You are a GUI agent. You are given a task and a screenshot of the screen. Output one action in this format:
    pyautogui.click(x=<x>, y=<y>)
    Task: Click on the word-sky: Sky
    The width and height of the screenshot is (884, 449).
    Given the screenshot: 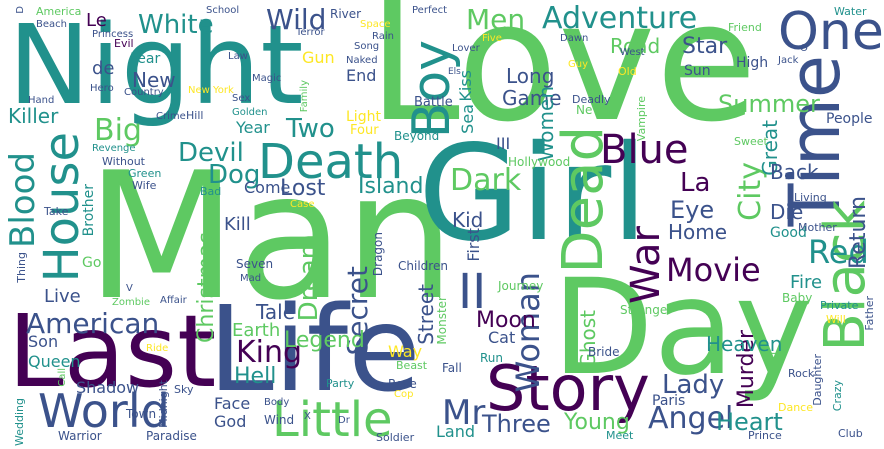 What is the action you would take?
    pyautogui.click(x=184, y=389)
    